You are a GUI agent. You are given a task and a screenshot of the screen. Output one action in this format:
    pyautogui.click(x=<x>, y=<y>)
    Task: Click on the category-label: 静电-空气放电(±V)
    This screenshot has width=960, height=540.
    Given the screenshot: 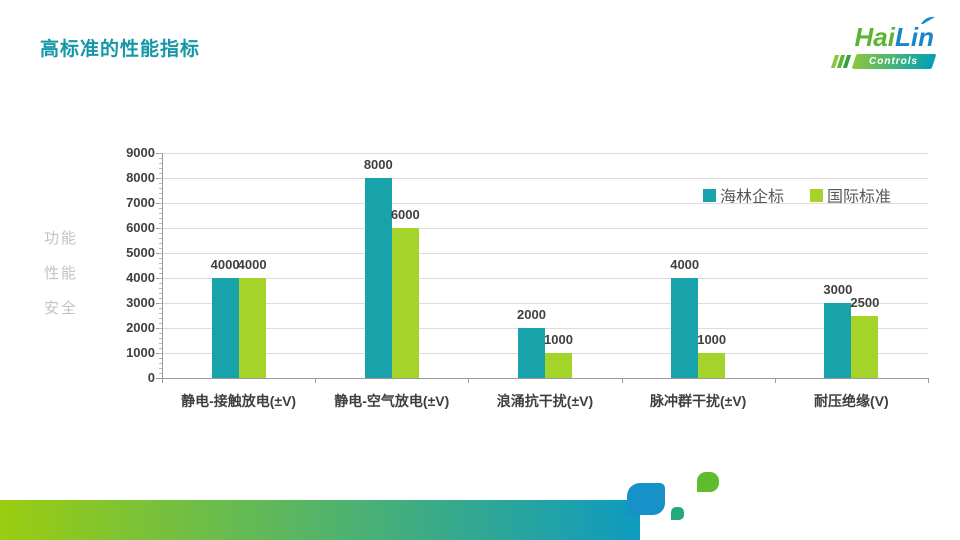 What is the action you would take?
    pyautogui.click(x=392, y=401)
    